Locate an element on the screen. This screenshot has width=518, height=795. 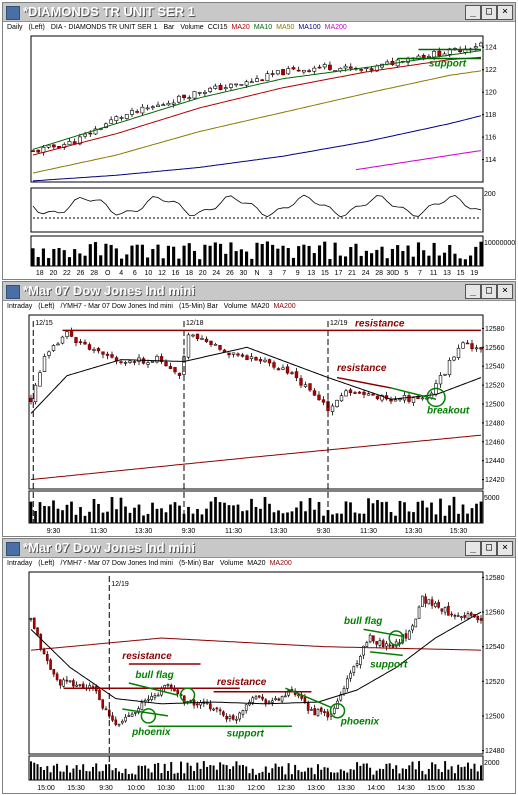
x-tick-label: 12 is located at coordinates (162, 273).